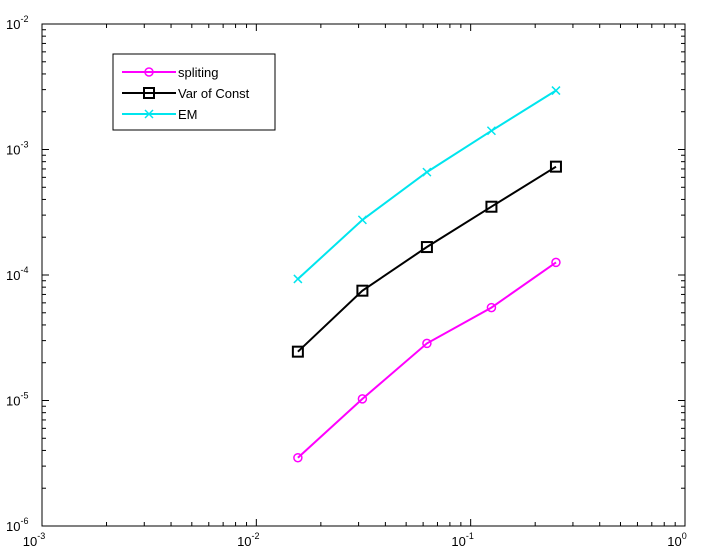 The image size is (701, 559). What do you see at coordinates (17, 23) in the screenshot?
I see `y-tick-label: 10⁻²` at bounding box center [17, 23].